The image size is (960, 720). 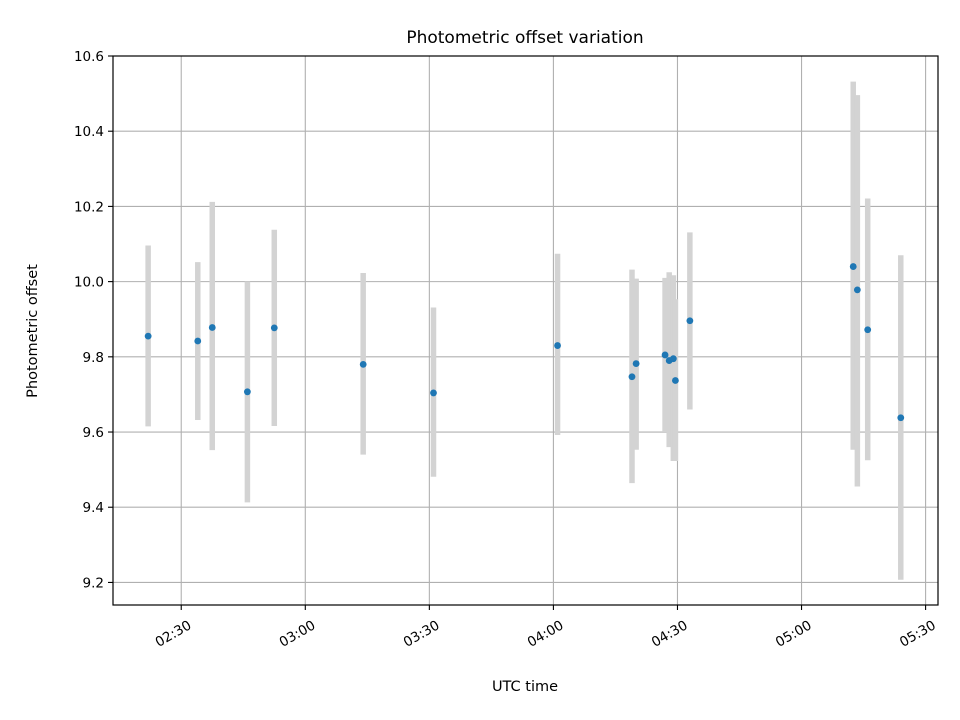 I want to click on y-tick-label: 10.4, so click(x=89, y=132).